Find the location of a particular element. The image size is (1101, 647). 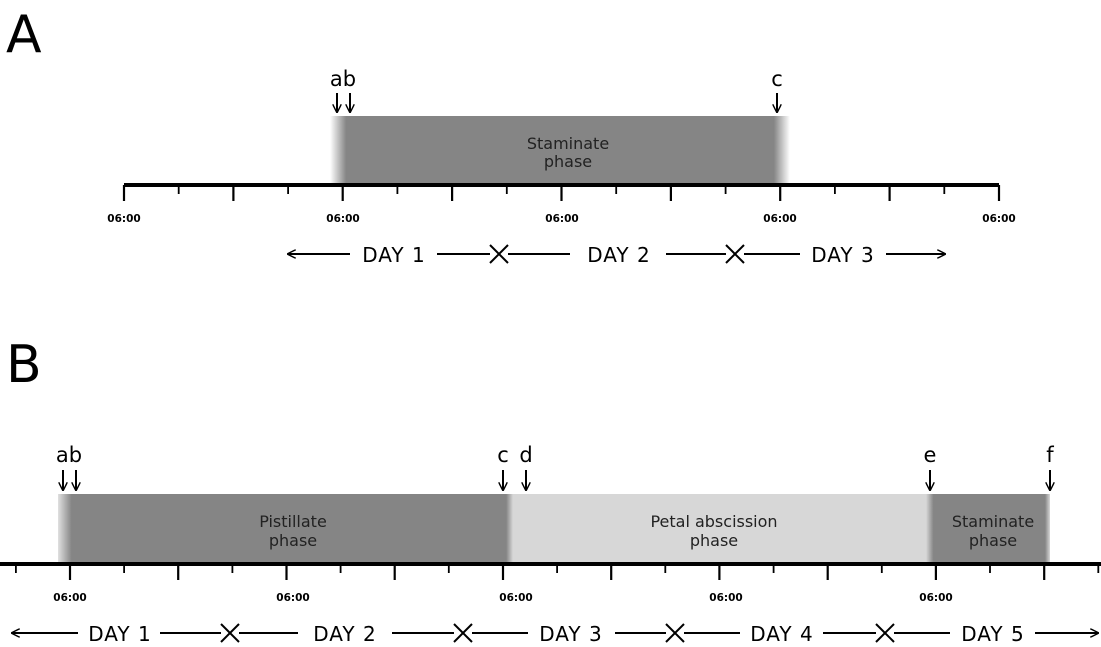

phase-label-line1: Pistillate is located at coordinates (293, 521).